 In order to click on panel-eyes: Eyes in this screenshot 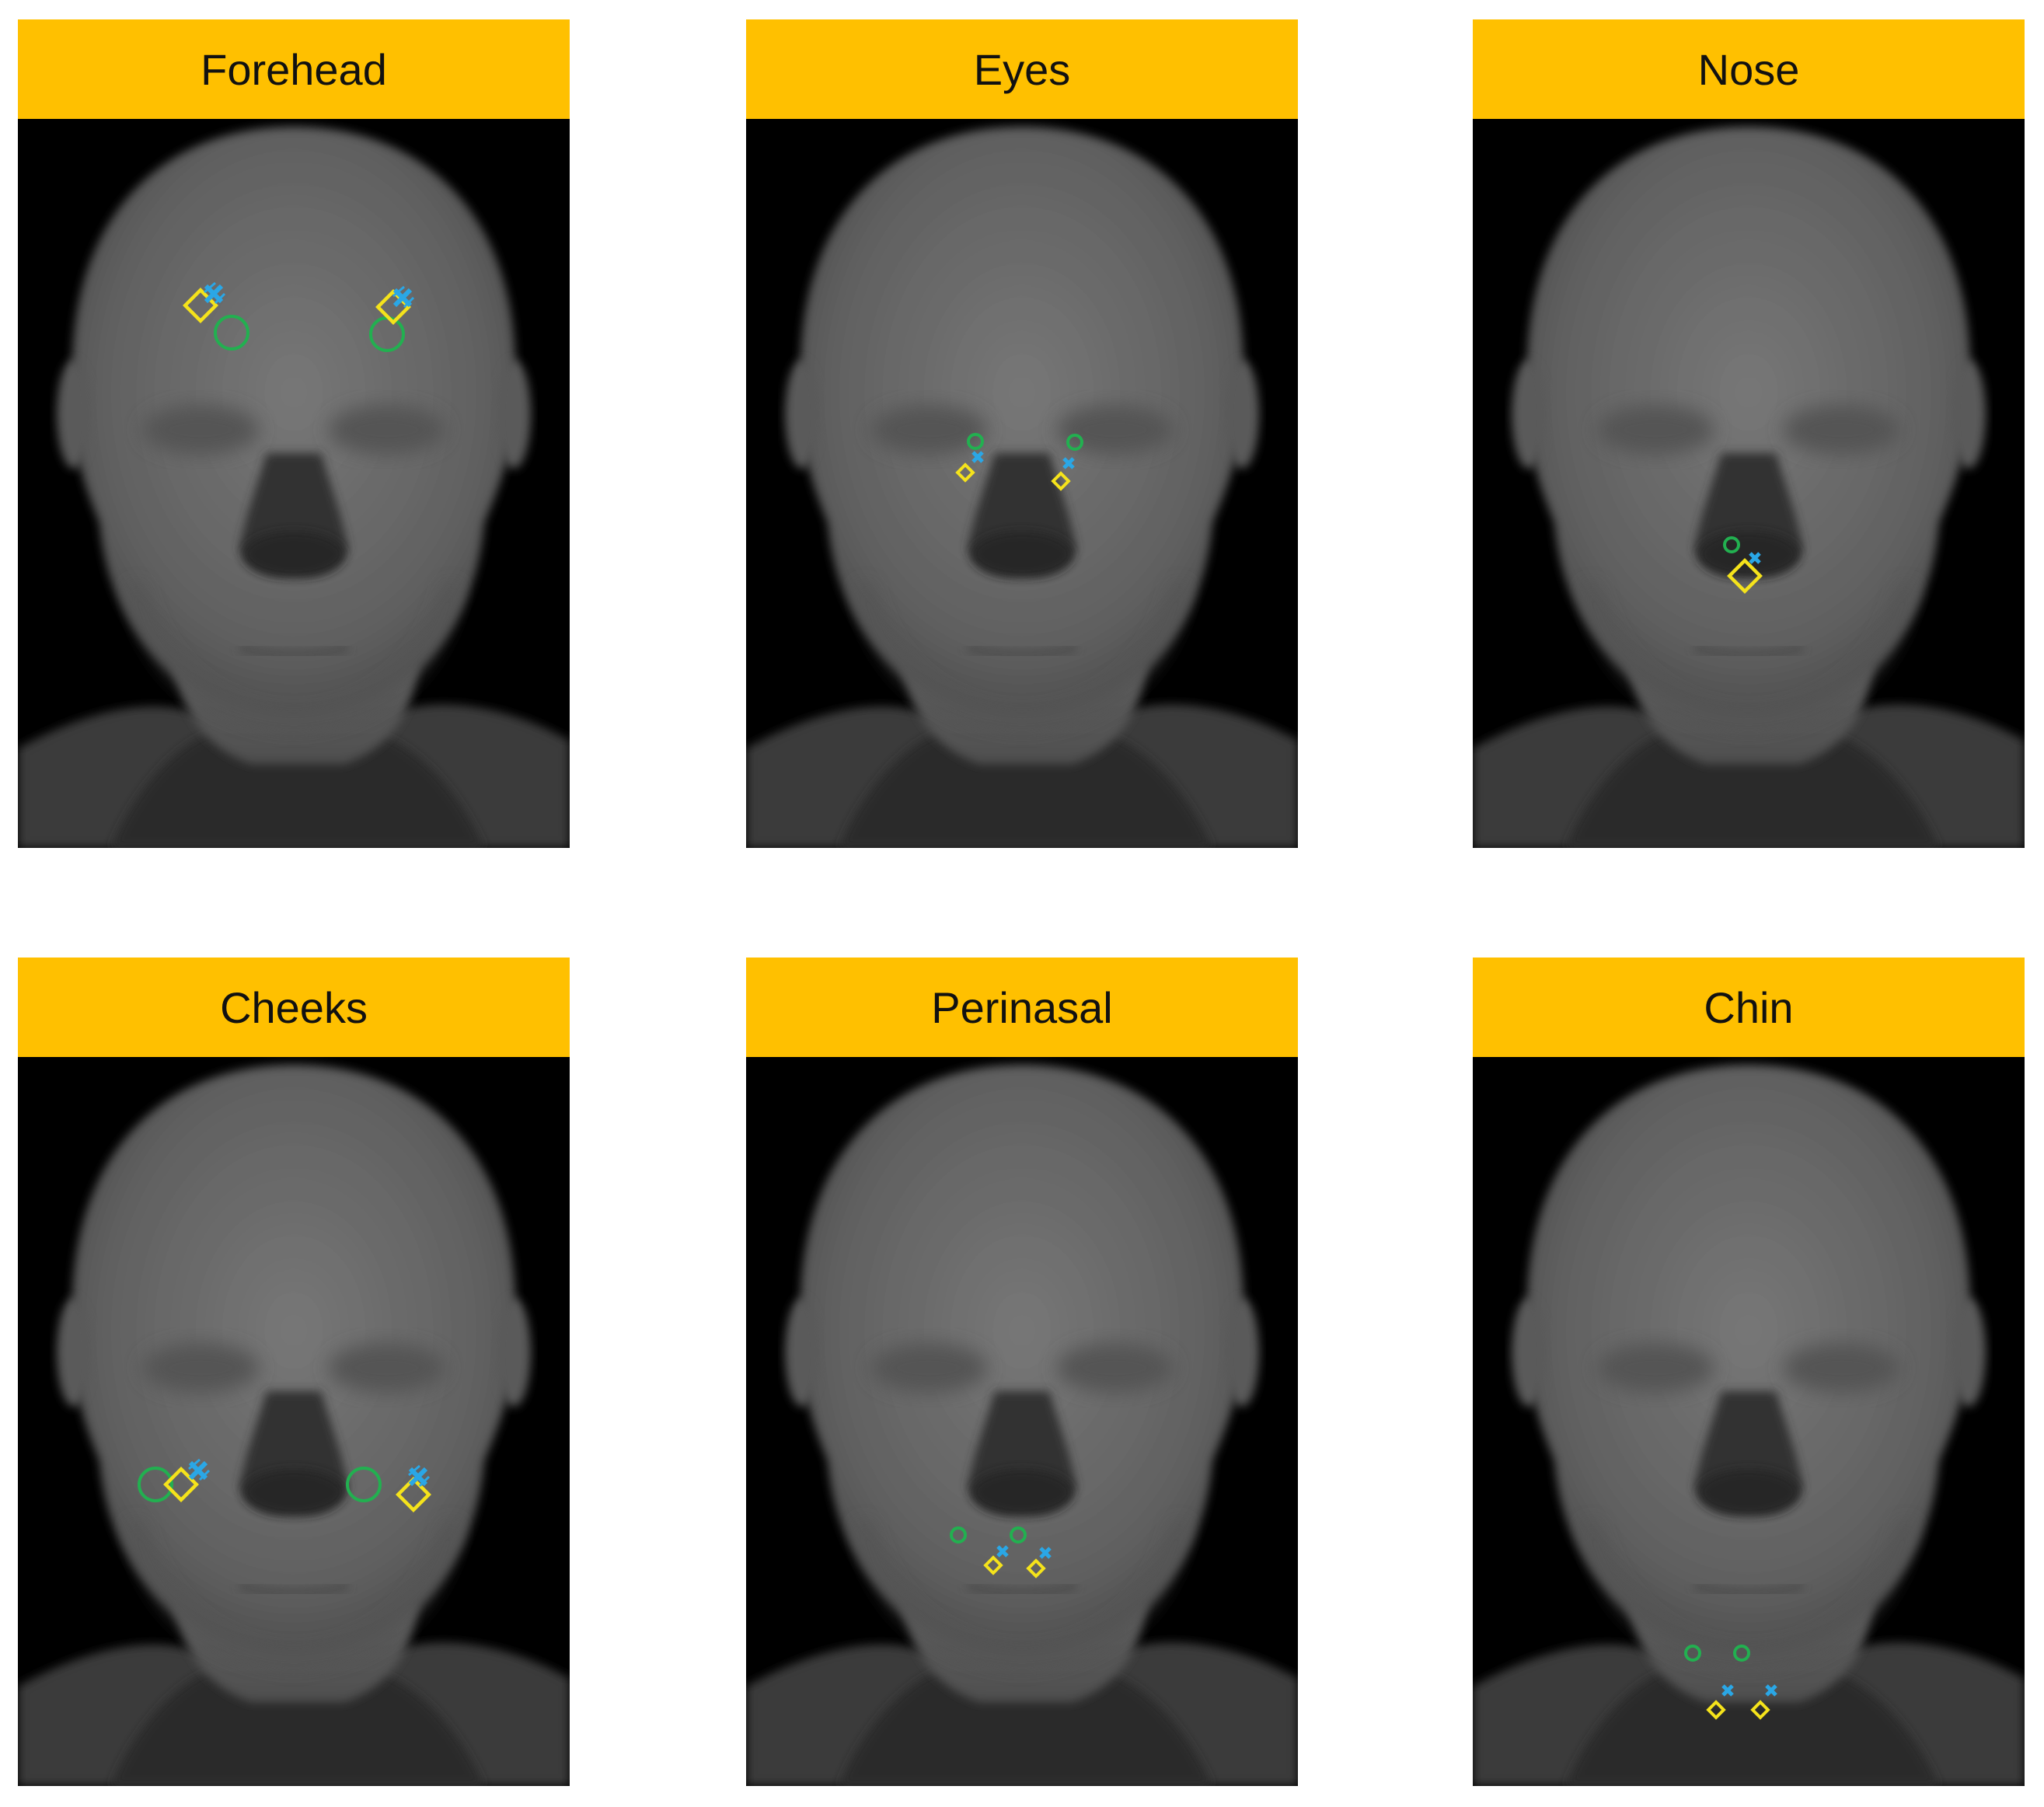, I will do `click(1022, 434)`.